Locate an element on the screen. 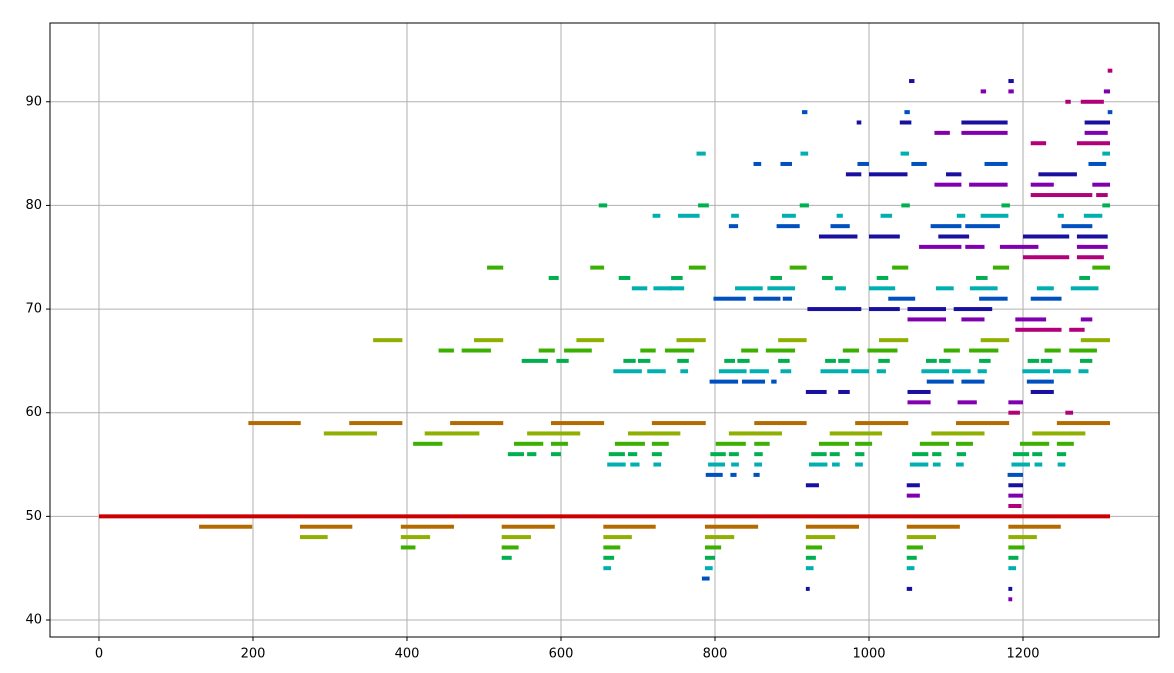  x-tick-label: 200 is located at coordinates (253, 654).